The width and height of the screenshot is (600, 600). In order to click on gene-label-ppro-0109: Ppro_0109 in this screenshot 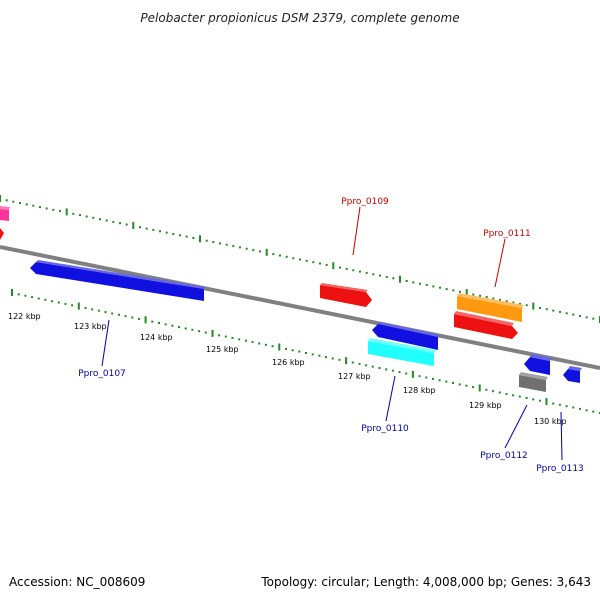, I will do `click(365, 202)`.